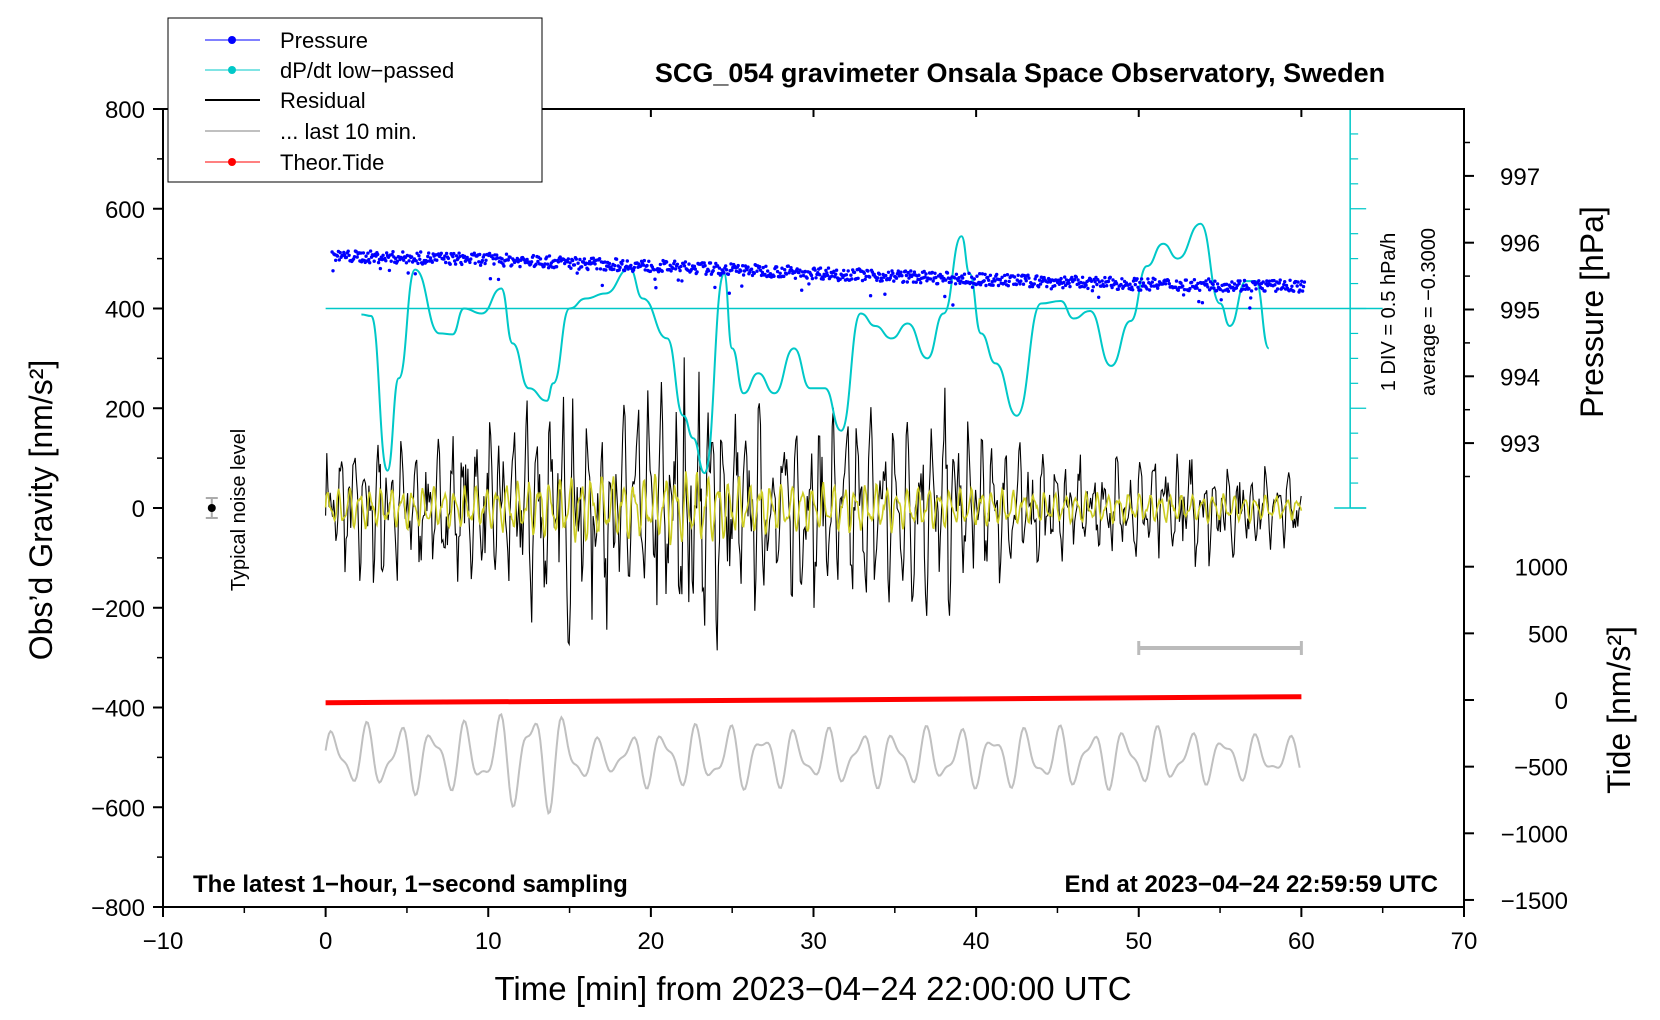  I want to click on tide-tick-label: −1500, so click(1534, 901).